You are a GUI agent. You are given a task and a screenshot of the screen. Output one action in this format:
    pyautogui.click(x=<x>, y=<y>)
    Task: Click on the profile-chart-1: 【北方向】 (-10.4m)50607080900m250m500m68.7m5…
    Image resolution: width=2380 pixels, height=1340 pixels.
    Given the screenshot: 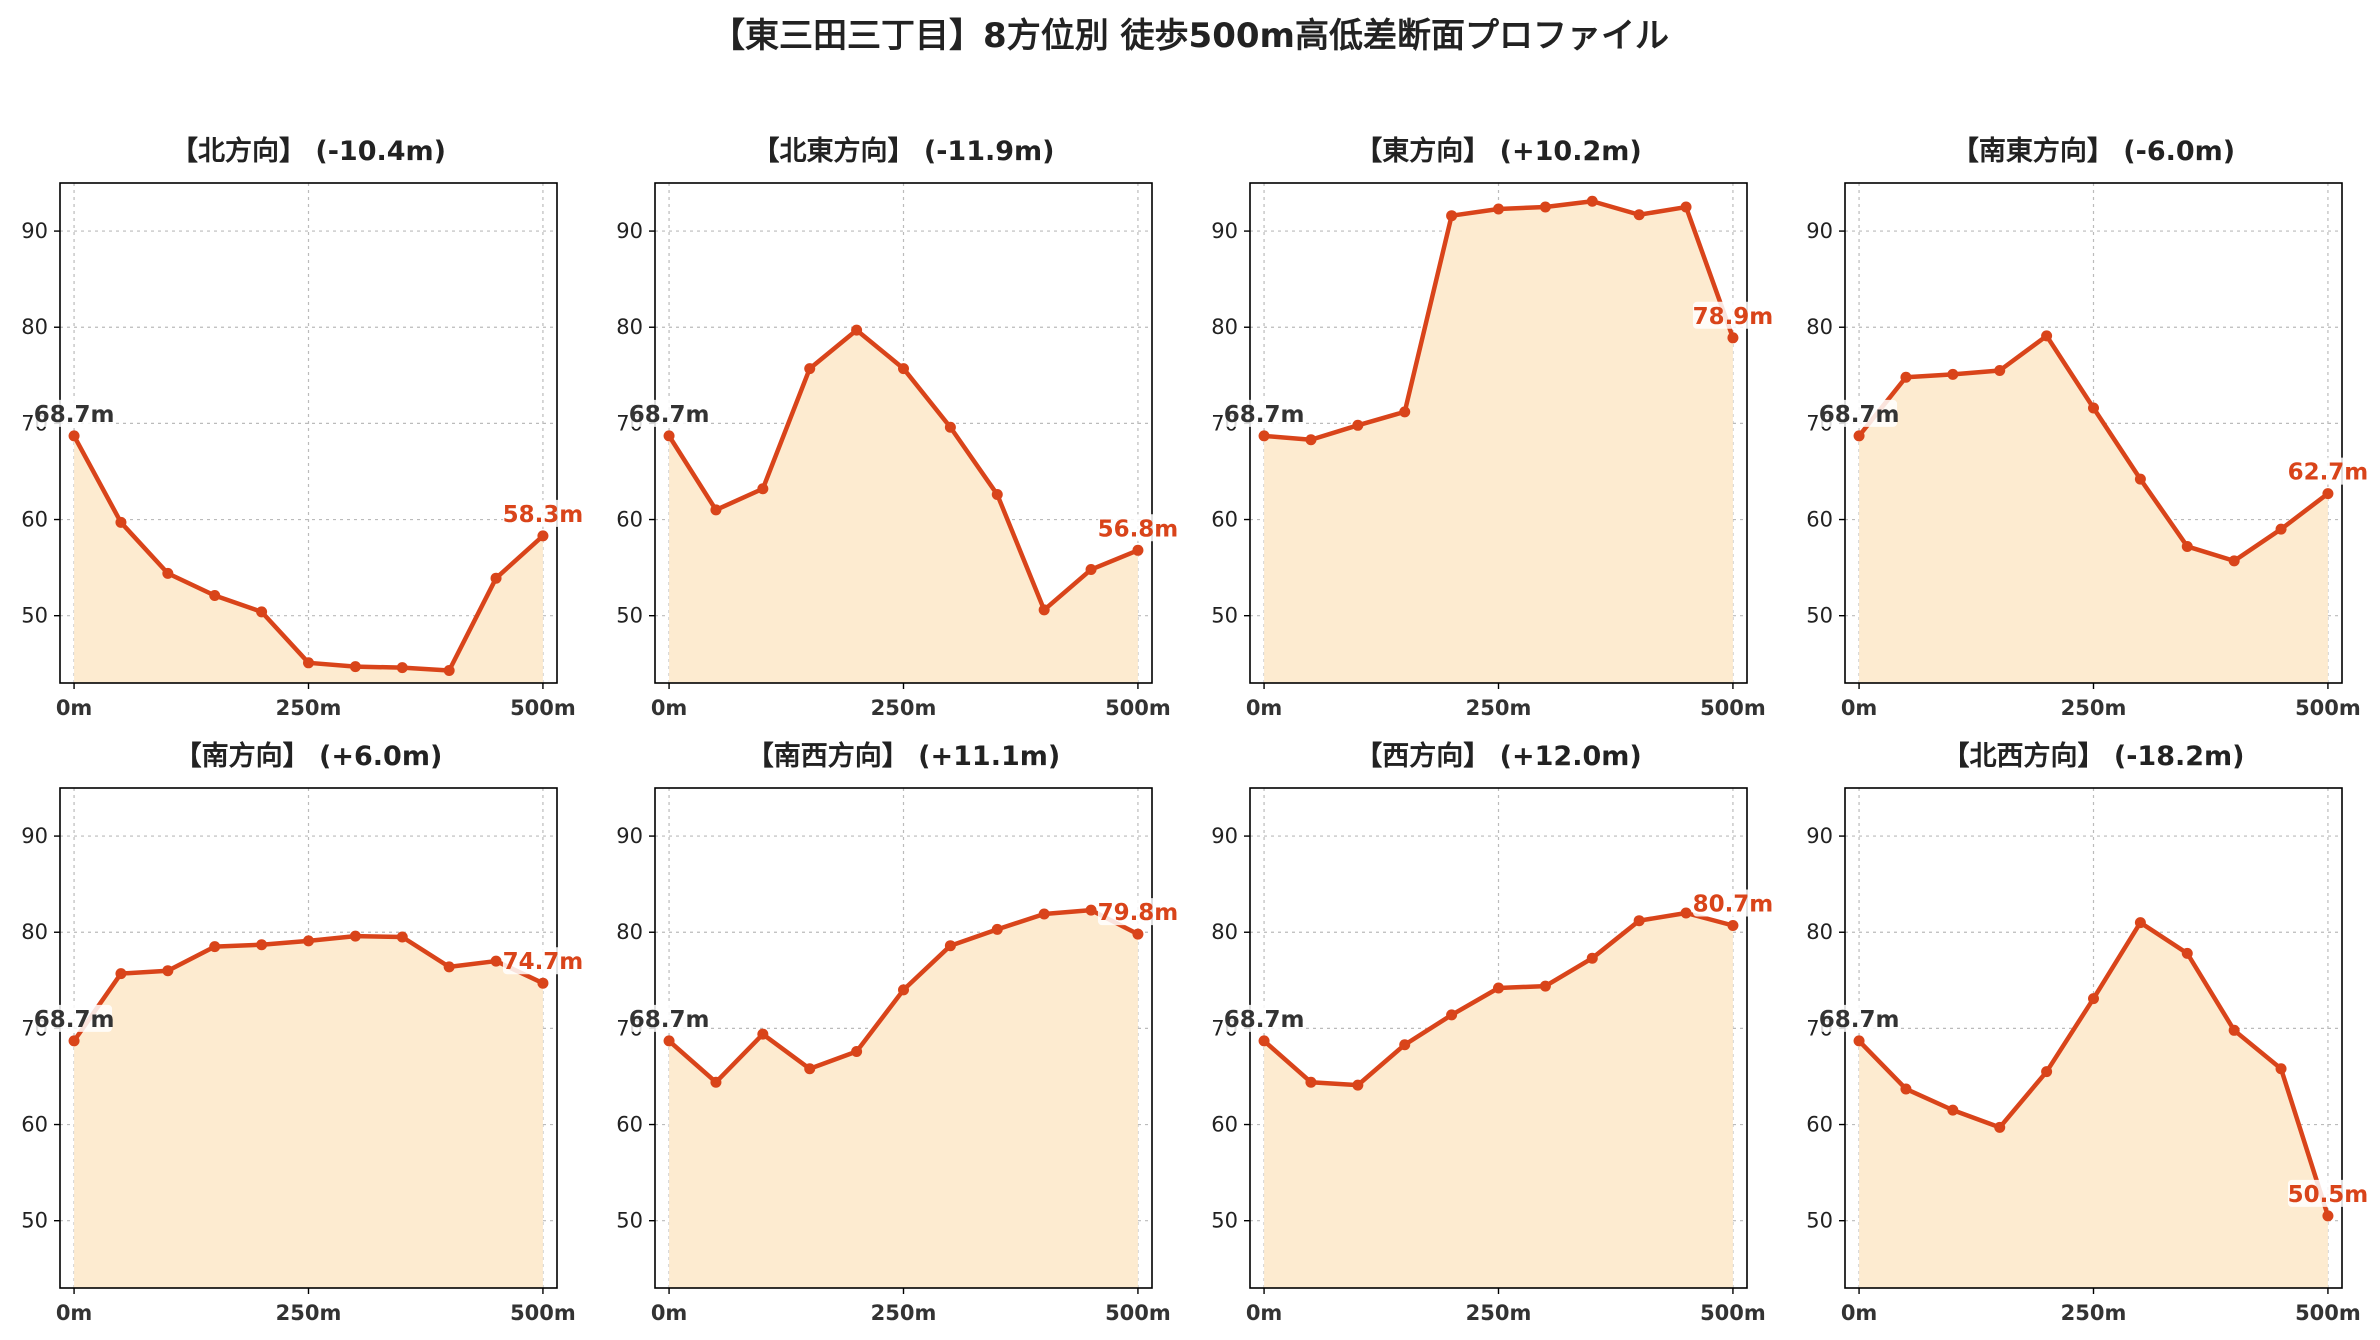 What is the action you would take?
    pyautogui.click(x=297, y=427)
    